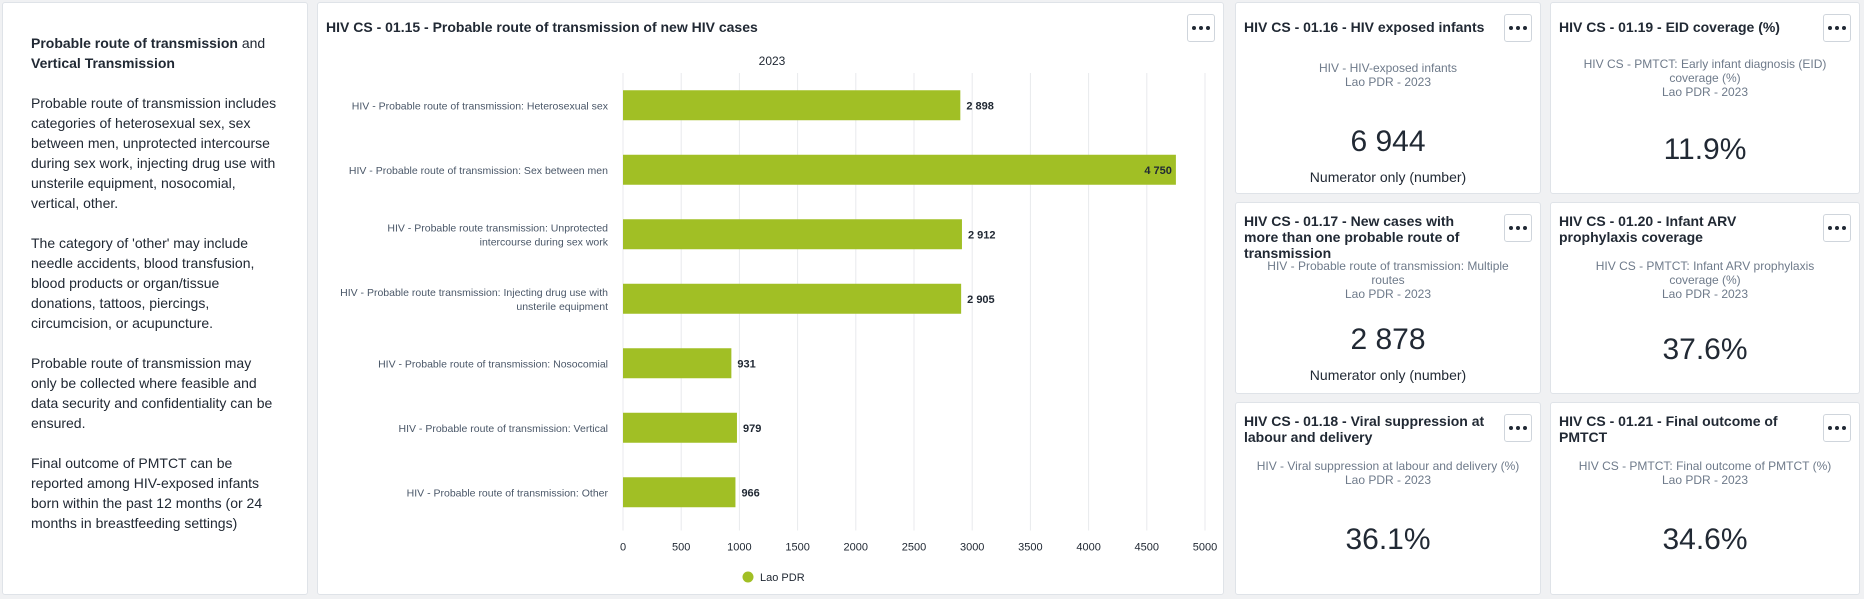  What do you see at coordinates (623, 548) in the screenshot?
I see `x-tick-label: 0` at bounding box center [623, 548].